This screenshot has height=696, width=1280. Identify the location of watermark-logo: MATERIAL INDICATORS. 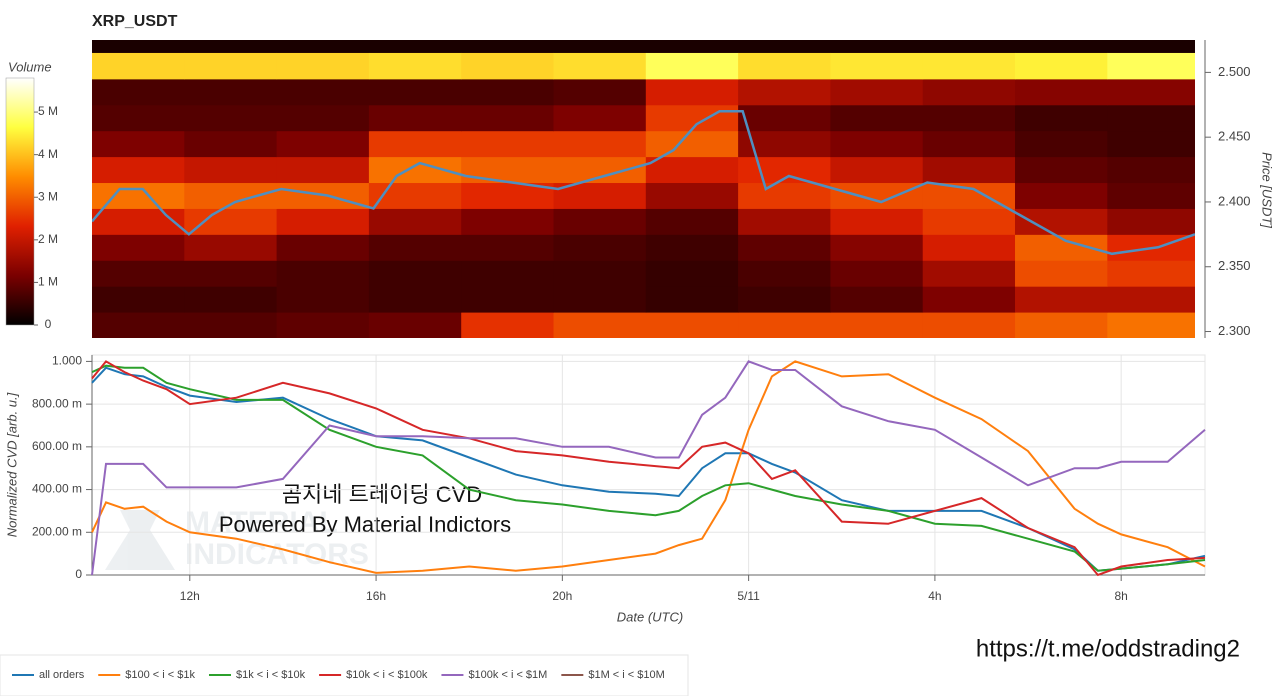
(237, 538).